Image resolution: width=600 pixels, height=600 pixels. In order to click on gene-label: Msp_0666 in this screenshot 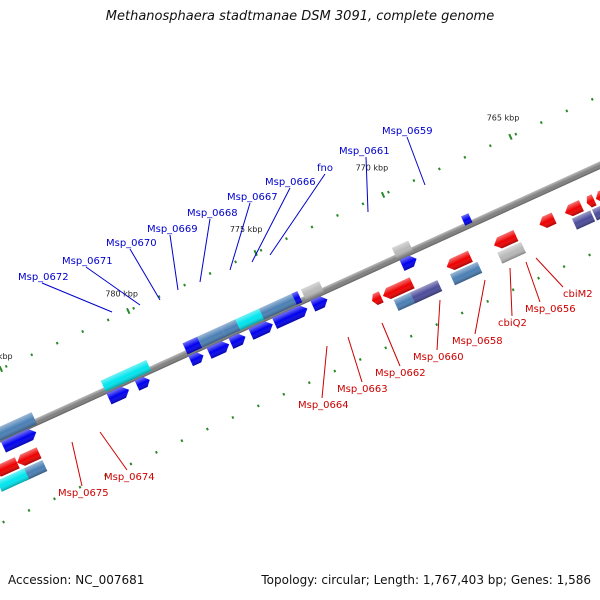, I will do `click(290, 182)`.